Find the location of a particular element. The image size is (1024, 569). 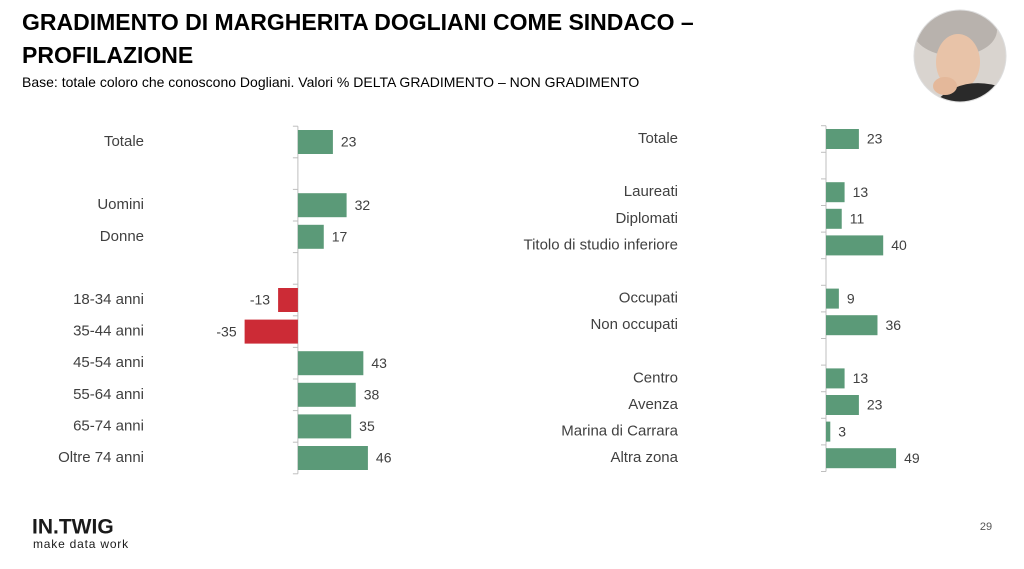

category-label: Altra zona is located at coordinates (644, 457).